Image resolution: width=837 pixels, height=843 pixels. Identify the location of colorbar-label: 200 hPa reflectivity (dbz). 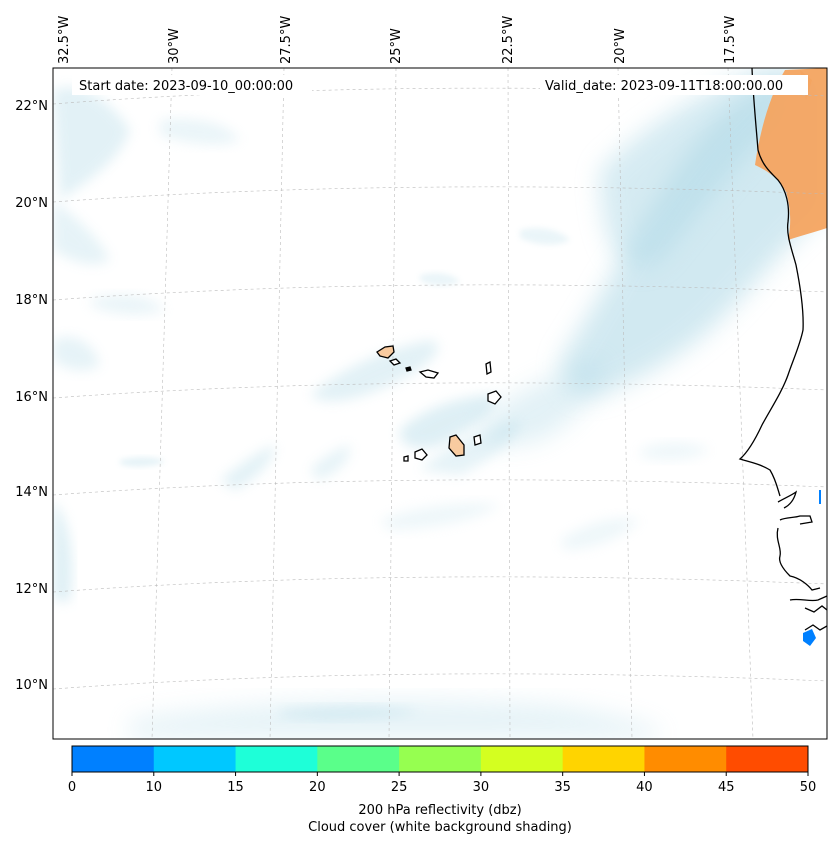
(439, 810).